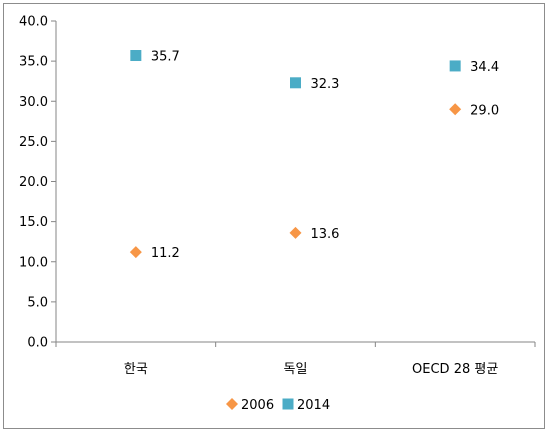 The height and width of the screenshot is (433, 550). Describe the element at coordinates (313, 405) in the screenshot. I see `legend-label-2014: 2014` at that location.